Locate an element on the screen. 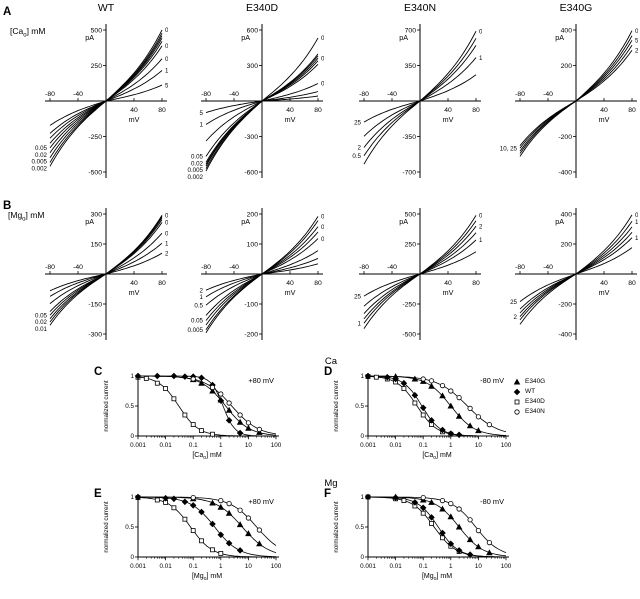  row-a-label-pre: [Ca is located at coordinates (17, 31).